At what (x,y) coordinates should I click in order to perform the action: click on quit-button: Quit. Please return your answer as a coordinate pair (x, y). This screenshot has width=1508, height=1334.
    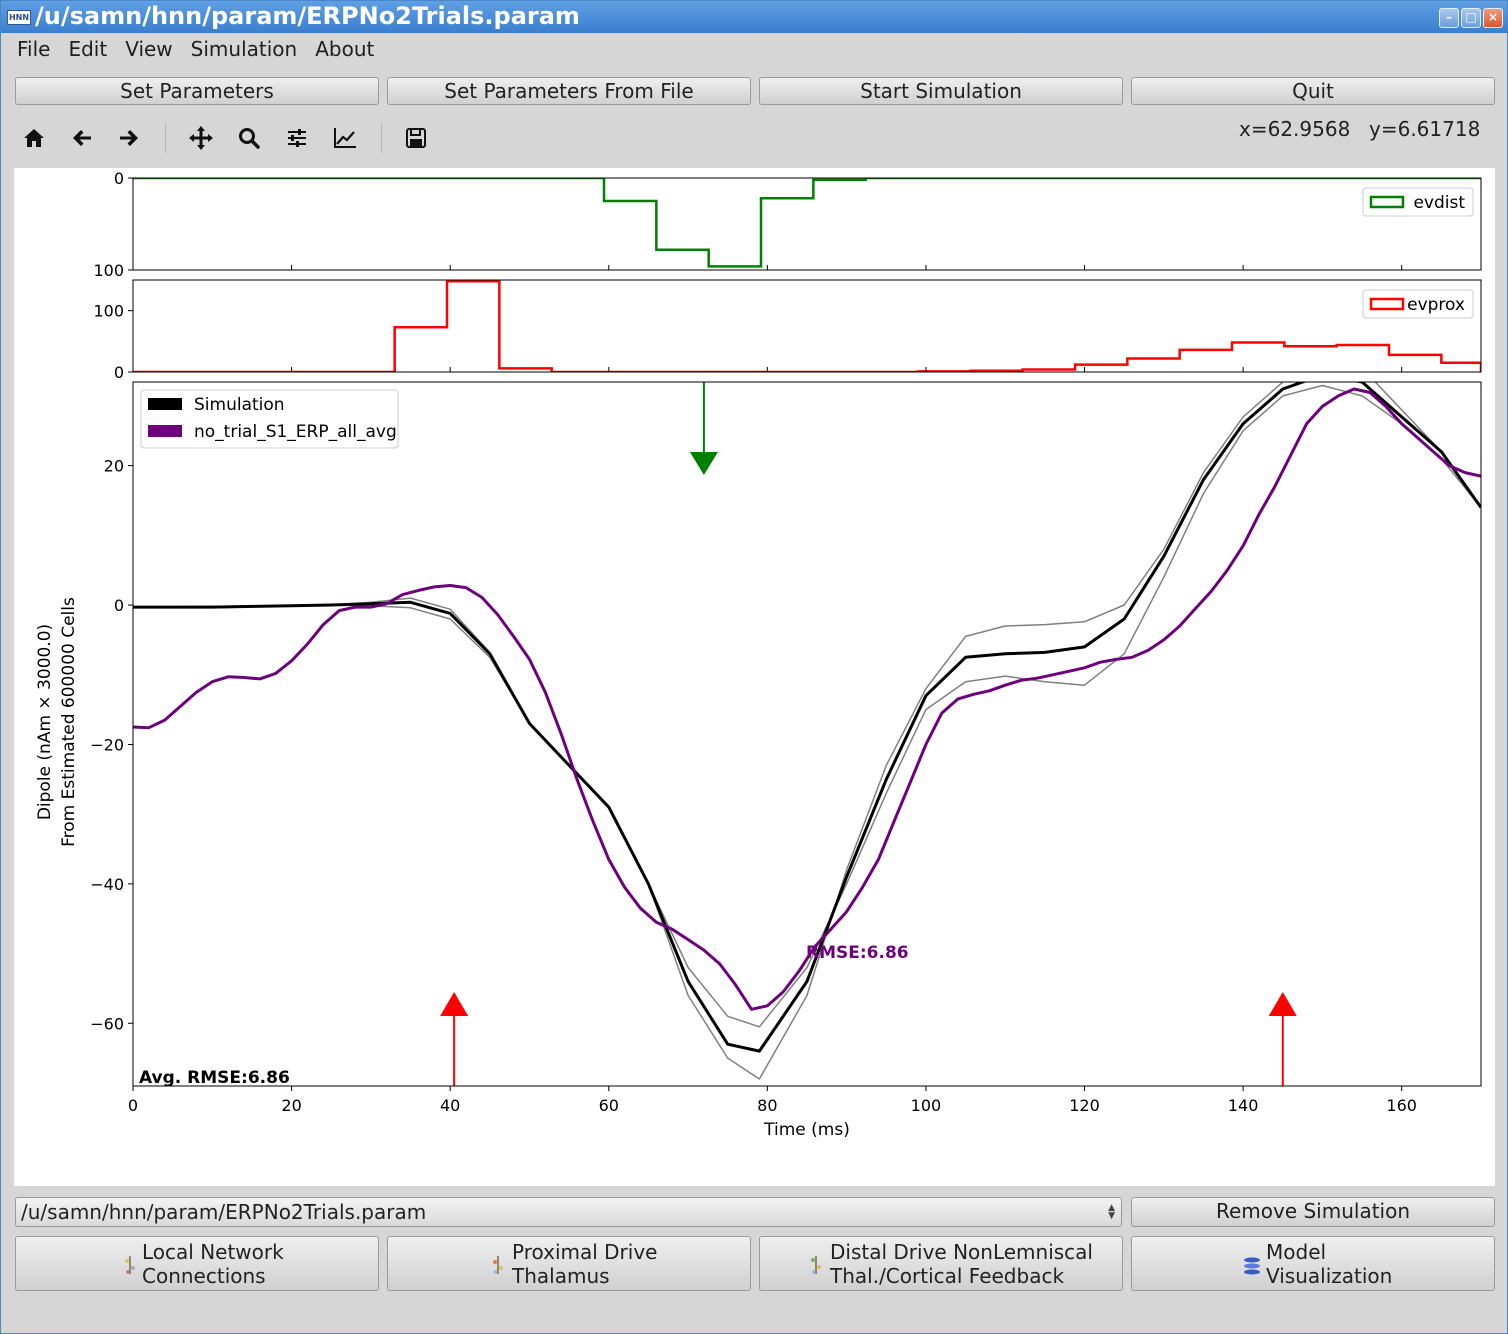
    Looking at the image, I should click on (1313, 91).